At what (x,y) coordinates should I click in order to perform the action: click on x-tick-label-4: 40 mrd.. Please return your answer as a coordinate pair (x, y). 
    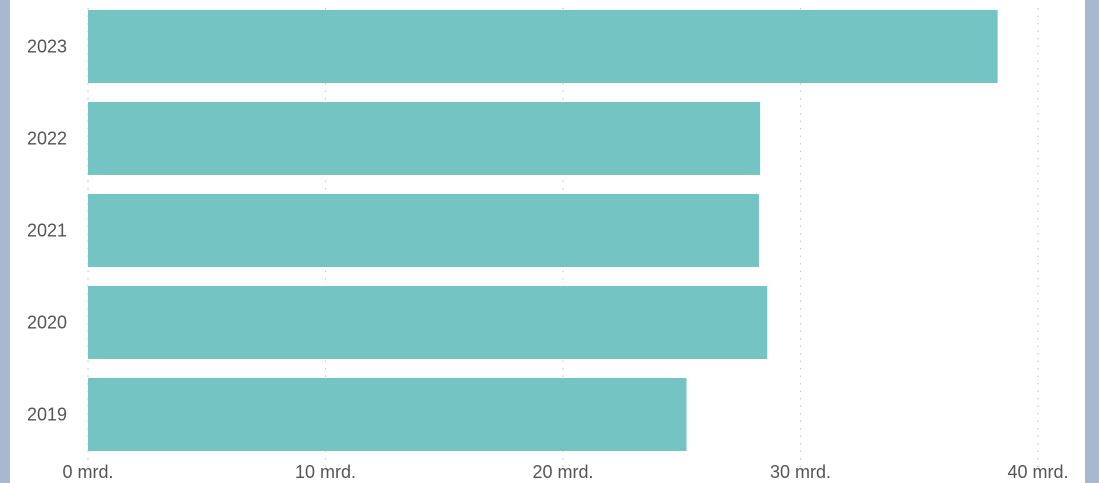
    Looking at the image, I should click on (1037, 472).